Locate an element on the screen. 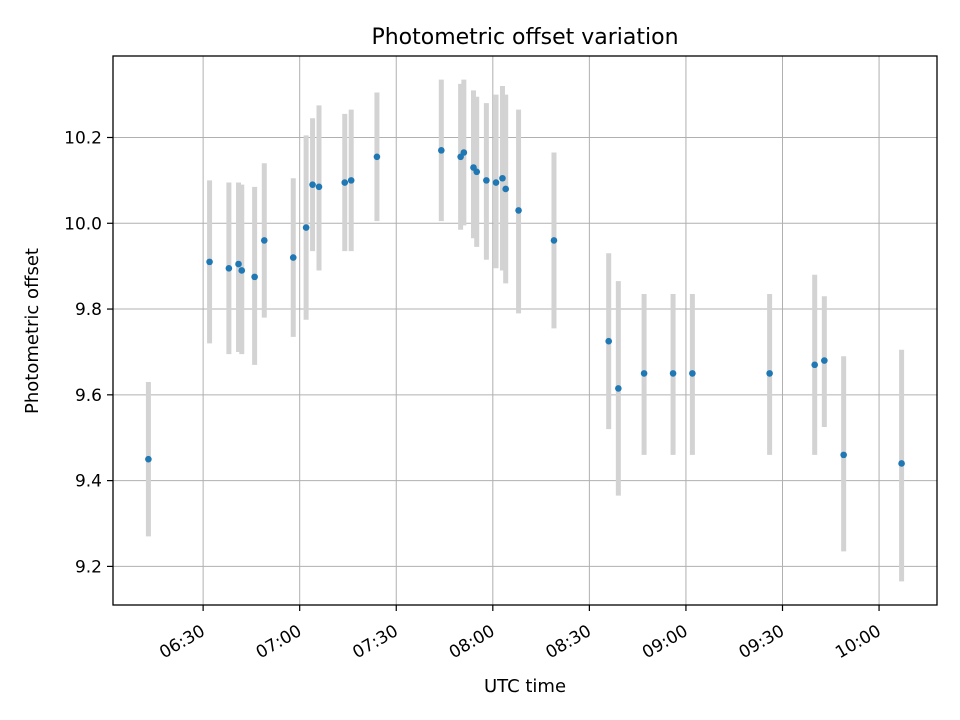  x-tick-label: 07:30 is located at coordinates (375, 642).